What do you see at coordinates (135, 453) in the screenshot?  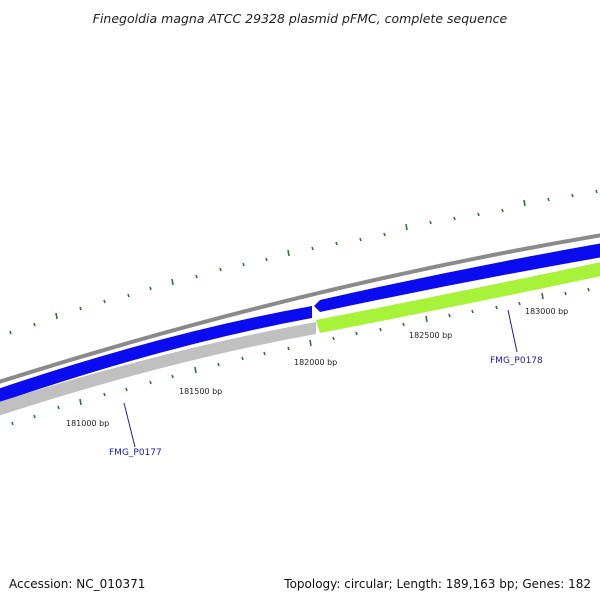 I see `gene-label: FMG_P0177` at bounding box center [135, 453].